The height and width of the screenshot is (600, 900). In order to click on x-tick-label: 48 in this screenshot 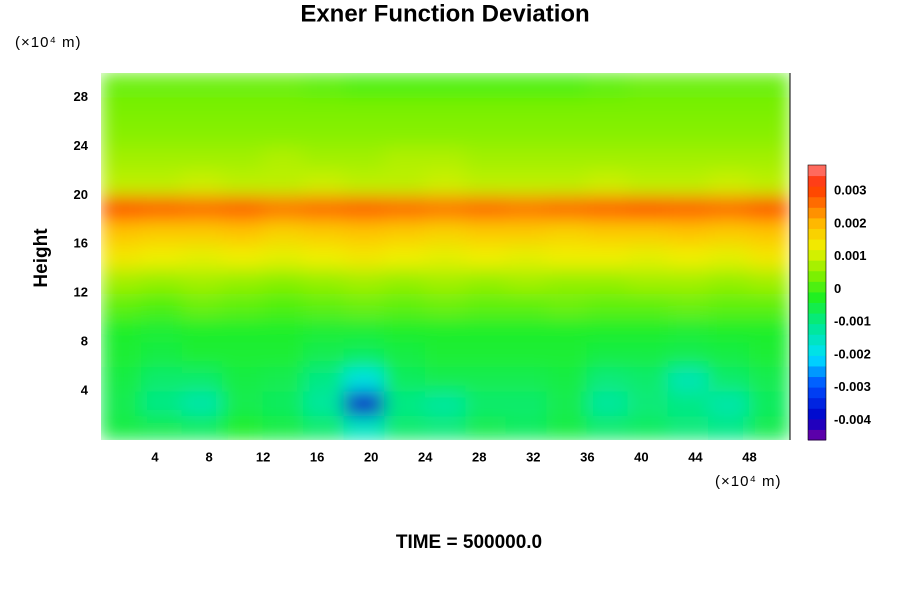, I will do `click(749, 456)`.